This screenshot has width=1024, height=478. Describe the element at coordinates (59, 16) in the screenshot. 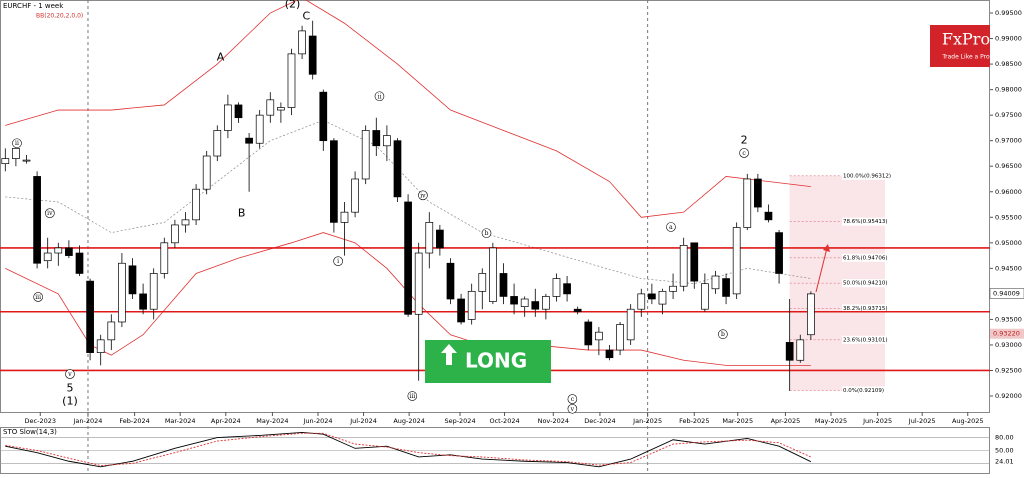

I see `indicator: BB(20,20,2,0,0)` at that location.